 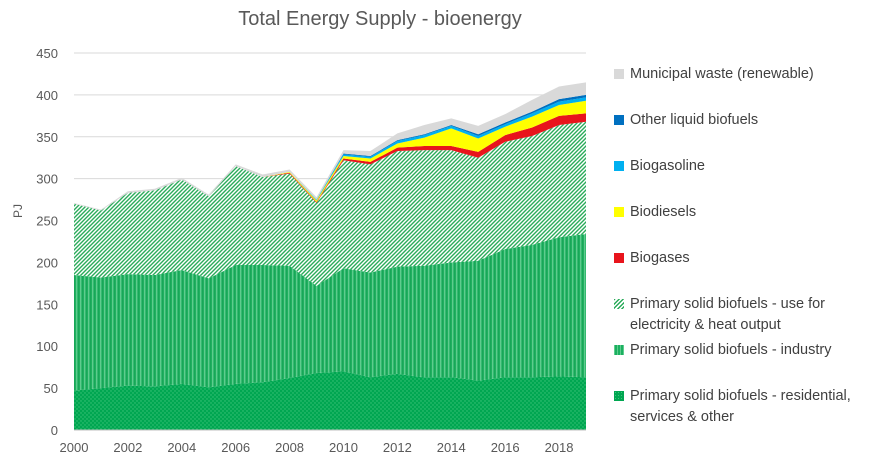 I want to click on y-tick-label: 450, so click(x=47, y=53).